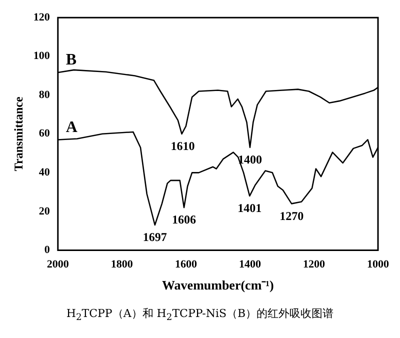  What do you see at coordinates (72, 127) in the screenshot?
I see `series-label: A` at bounding box center [72, 127].